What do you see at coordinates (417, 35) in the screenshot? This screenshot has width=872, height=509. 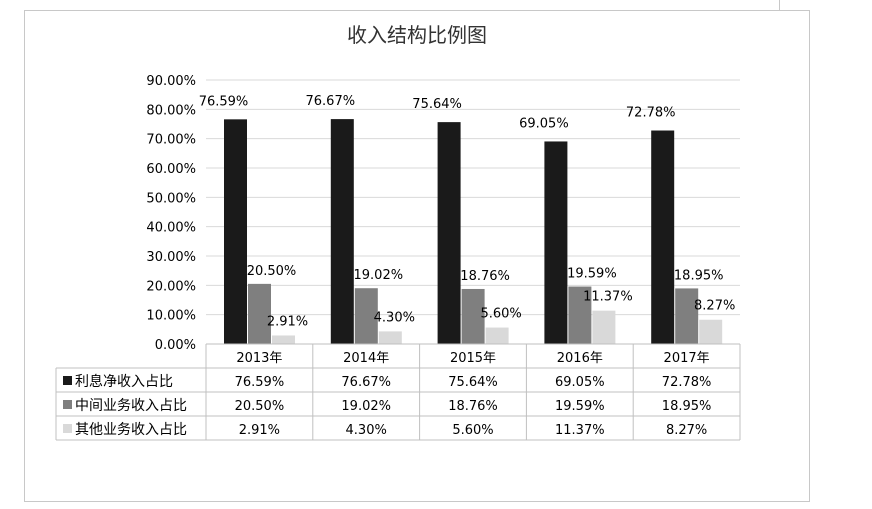 I see `chart-title: 收入结构比例图` at bounding box center [417, 35].